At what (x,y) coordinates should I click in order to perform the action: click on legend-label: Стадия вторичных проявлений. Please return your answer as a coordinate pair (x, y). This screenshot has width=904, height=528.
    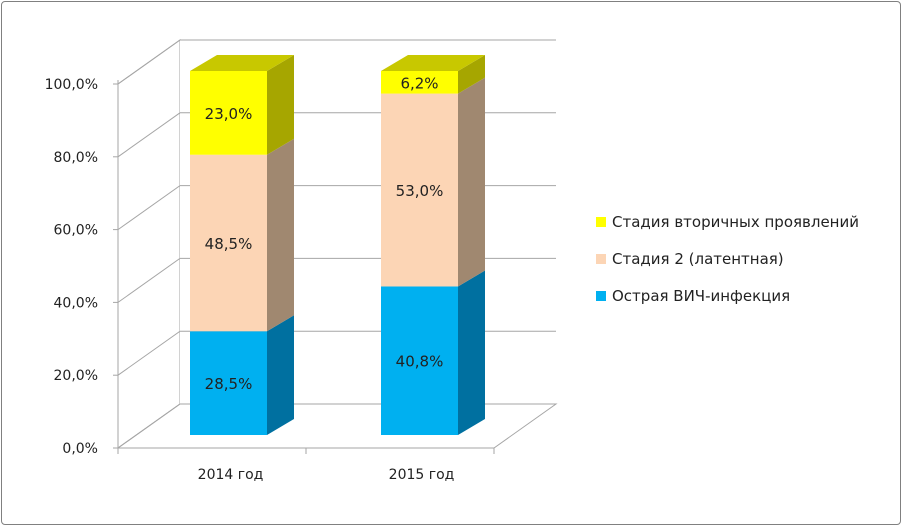
    Looking at the image, I should click on (735, 222).